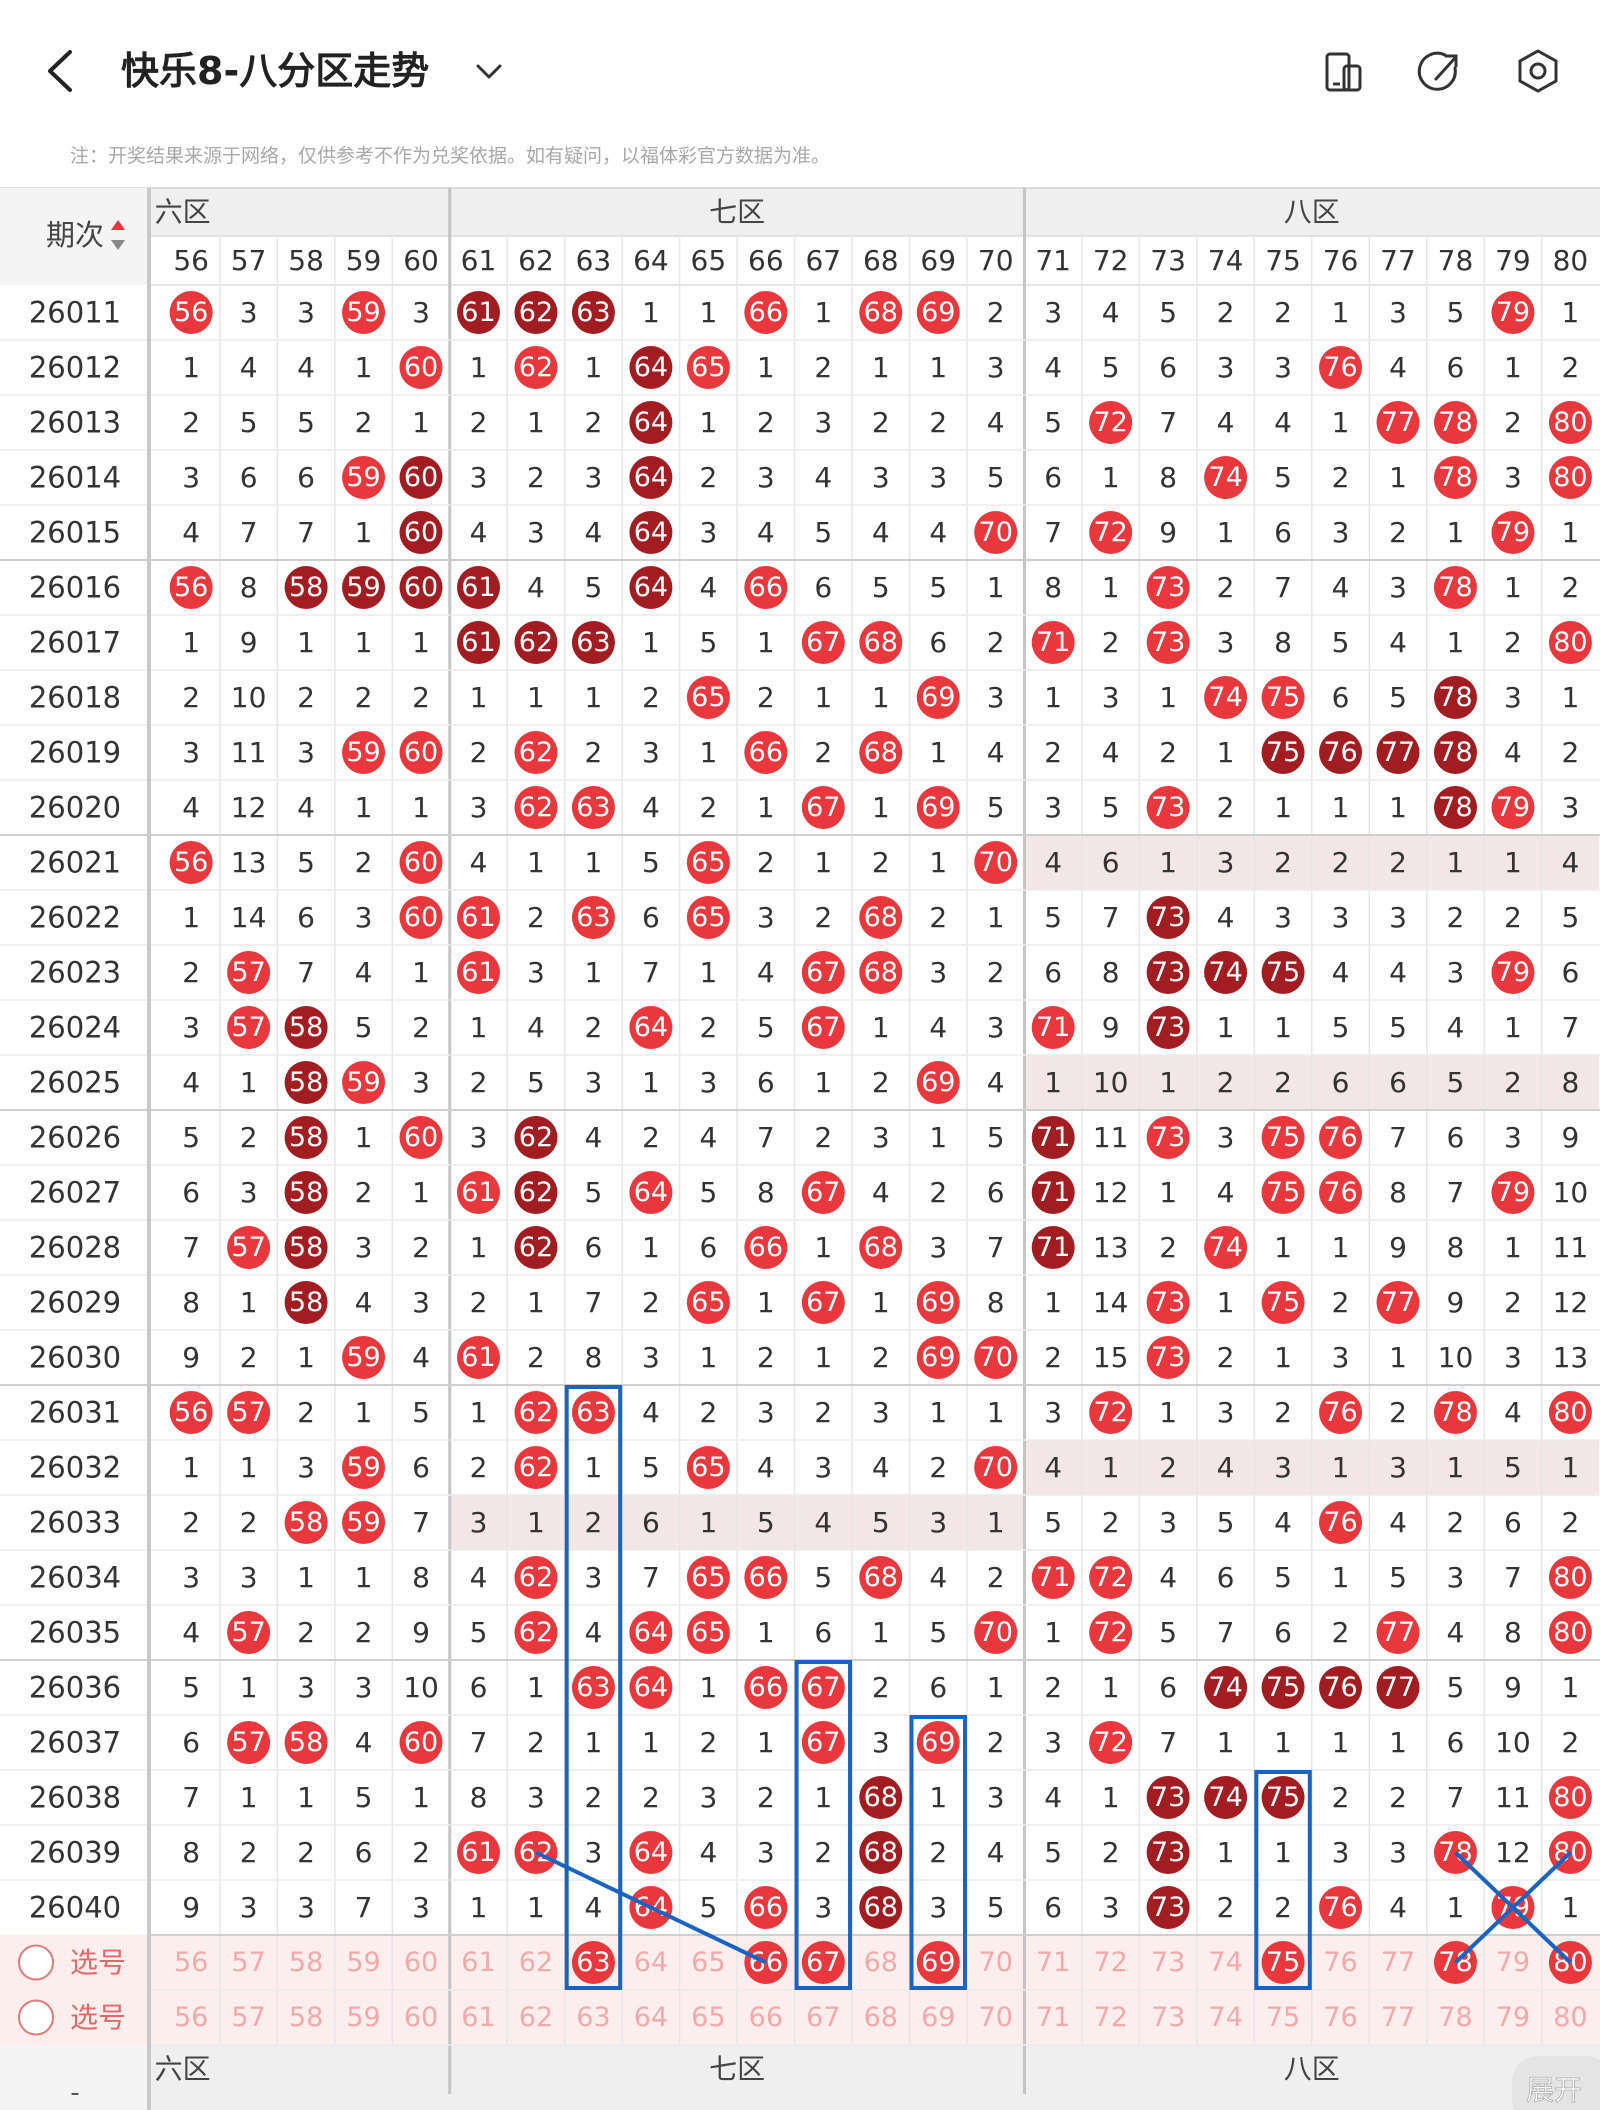 This screenshot has width=1600, height=2110. Describe the element at coordinates (248, 1632) in the screenshot. I see `hit-number: 57` at that location.